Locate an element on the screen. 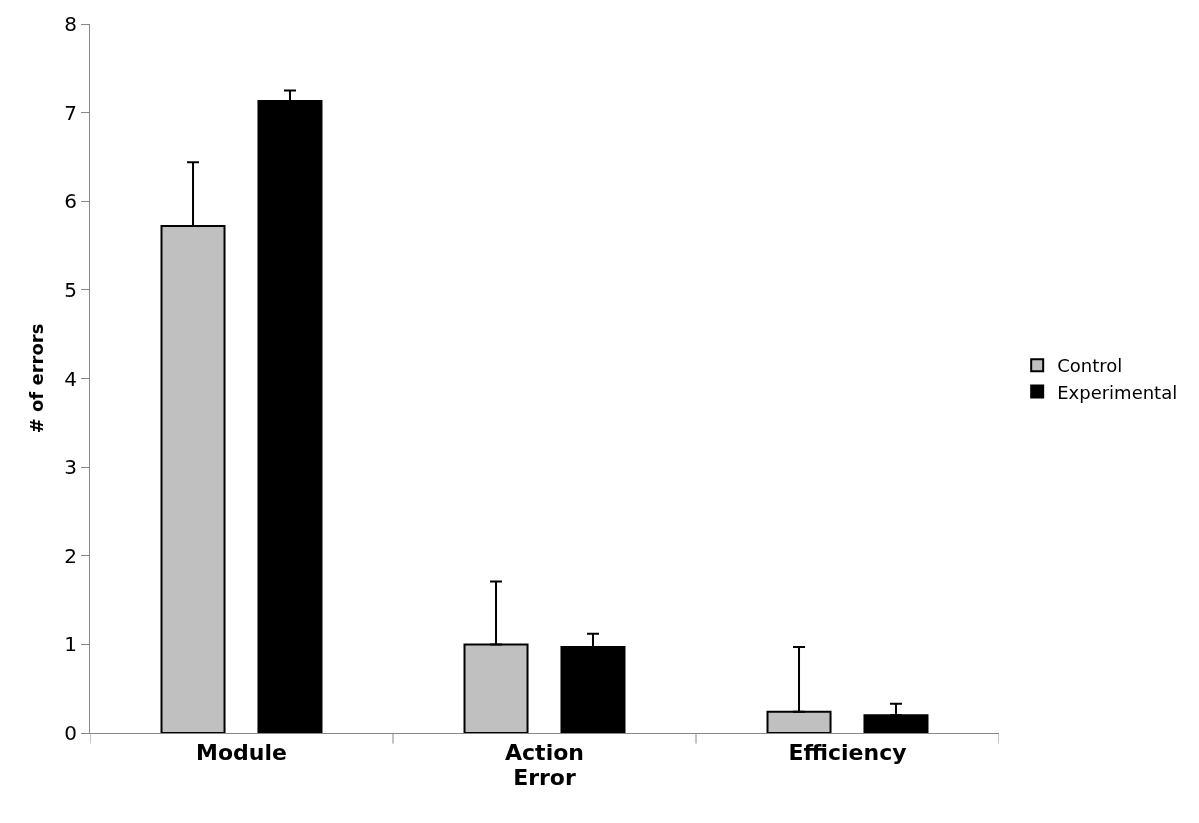 The height and width of the screenshot is (823, 1199). legend-label: Experimental is located at coordinates (1117, 392).